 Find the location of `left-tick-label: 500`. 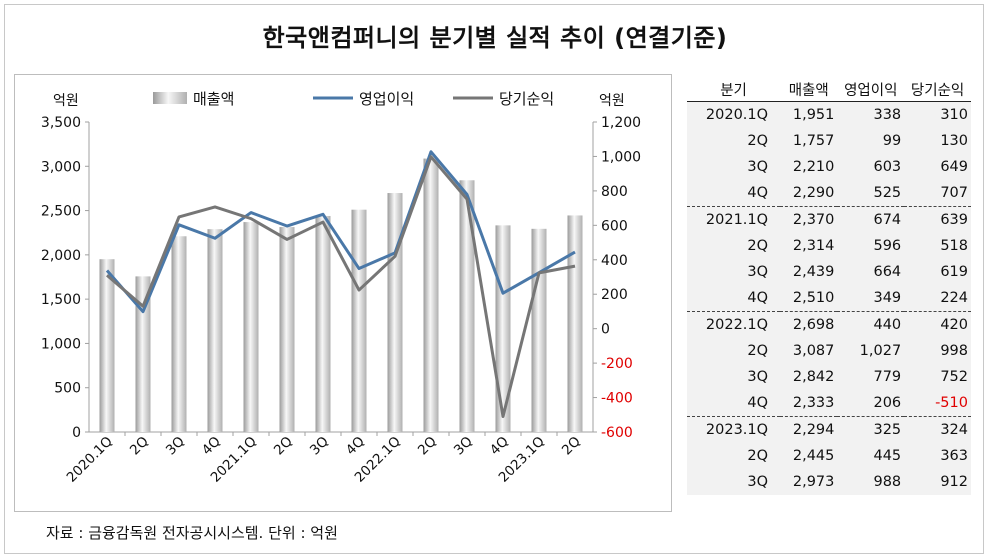

left-tick-label: 500 is located at coordinates (67, 389).